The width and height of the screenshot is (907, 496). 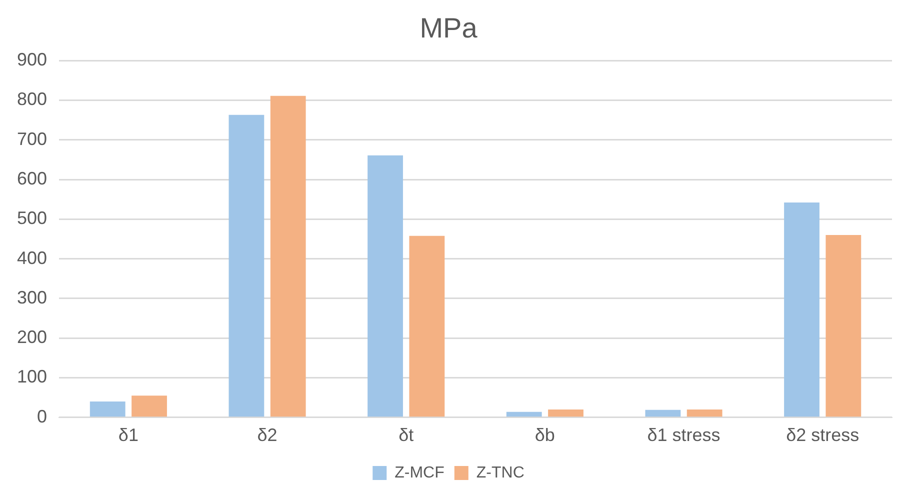 I want to click on y-tick-label: 500, so click(x=32, y=218).